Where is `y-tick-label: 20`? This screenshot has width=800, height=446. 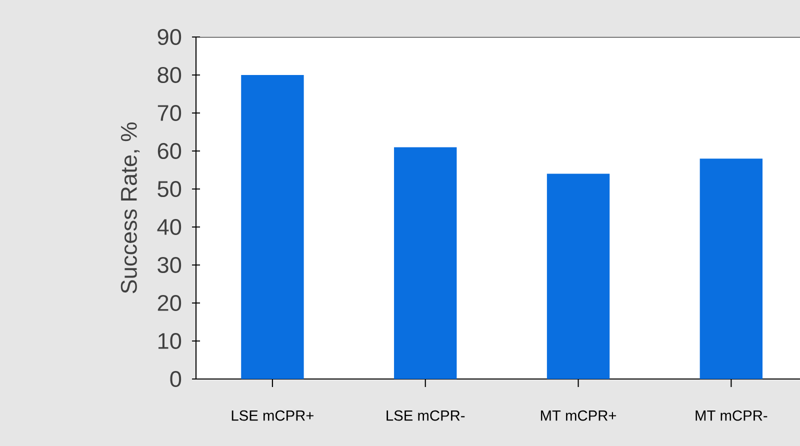 y-tick-label: 20 is located at coordinates (170, 303).